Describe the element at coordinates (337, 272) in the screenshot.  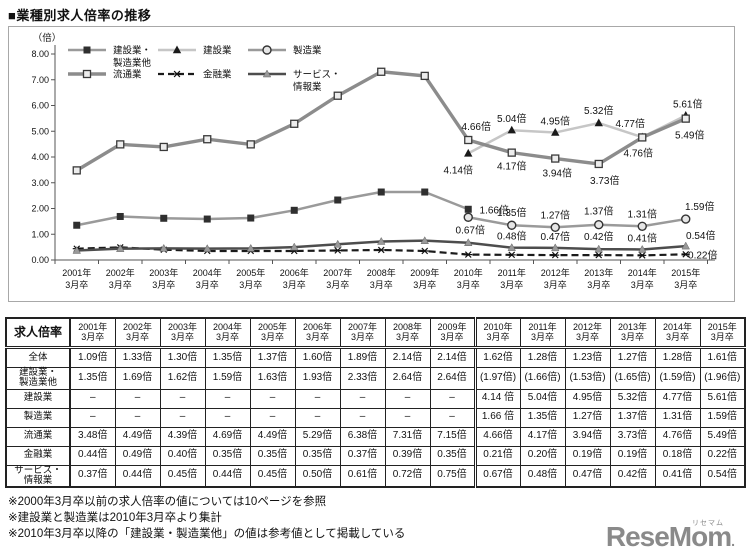
I see `x-tick-label: 2007年` at that location.